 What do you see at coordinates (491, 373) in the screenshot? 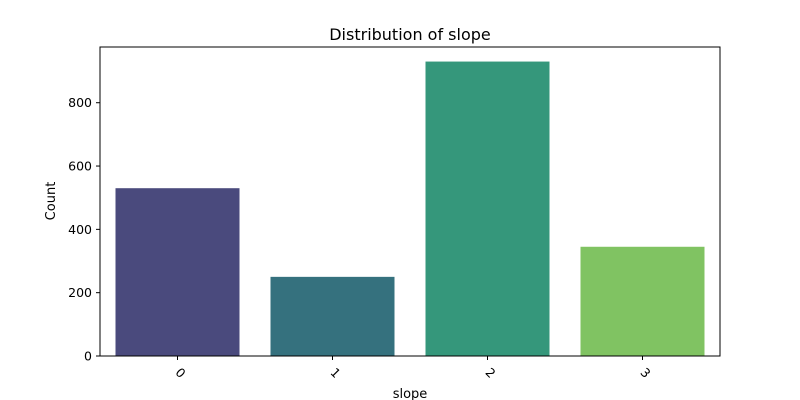
I see `x-tick-label: 2` at bounding box center [491, 373].